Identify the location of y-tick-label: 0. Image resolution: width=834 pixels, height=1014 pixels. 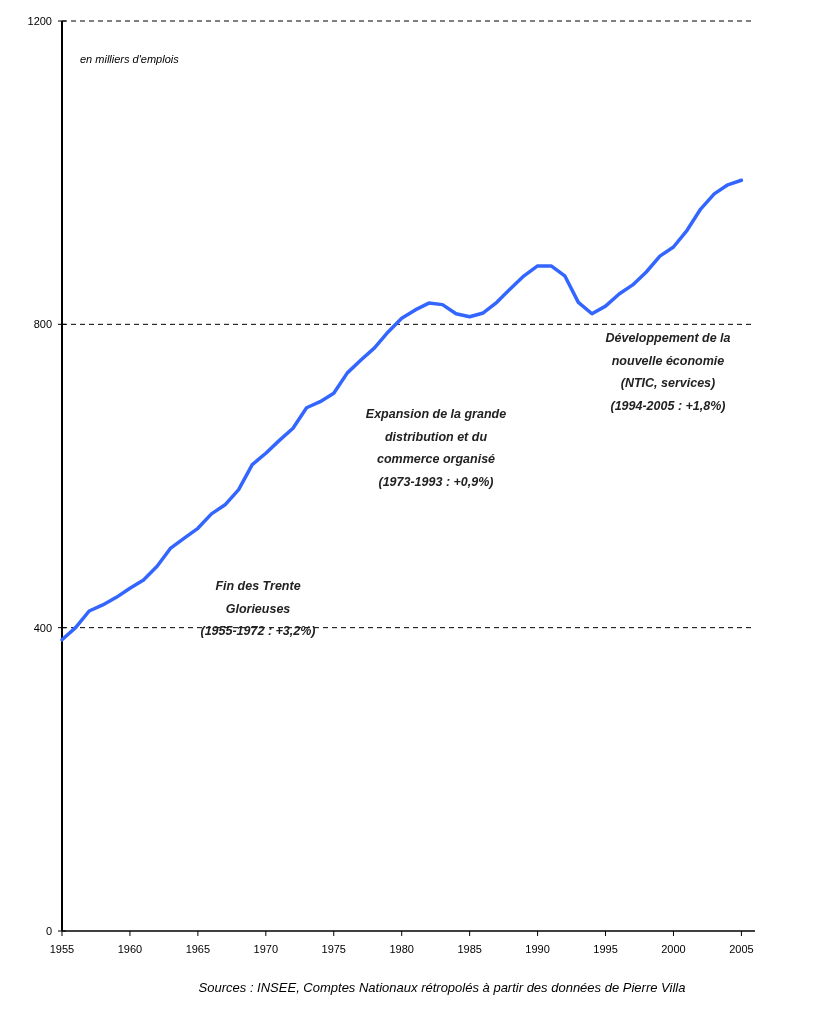
(48, 930).